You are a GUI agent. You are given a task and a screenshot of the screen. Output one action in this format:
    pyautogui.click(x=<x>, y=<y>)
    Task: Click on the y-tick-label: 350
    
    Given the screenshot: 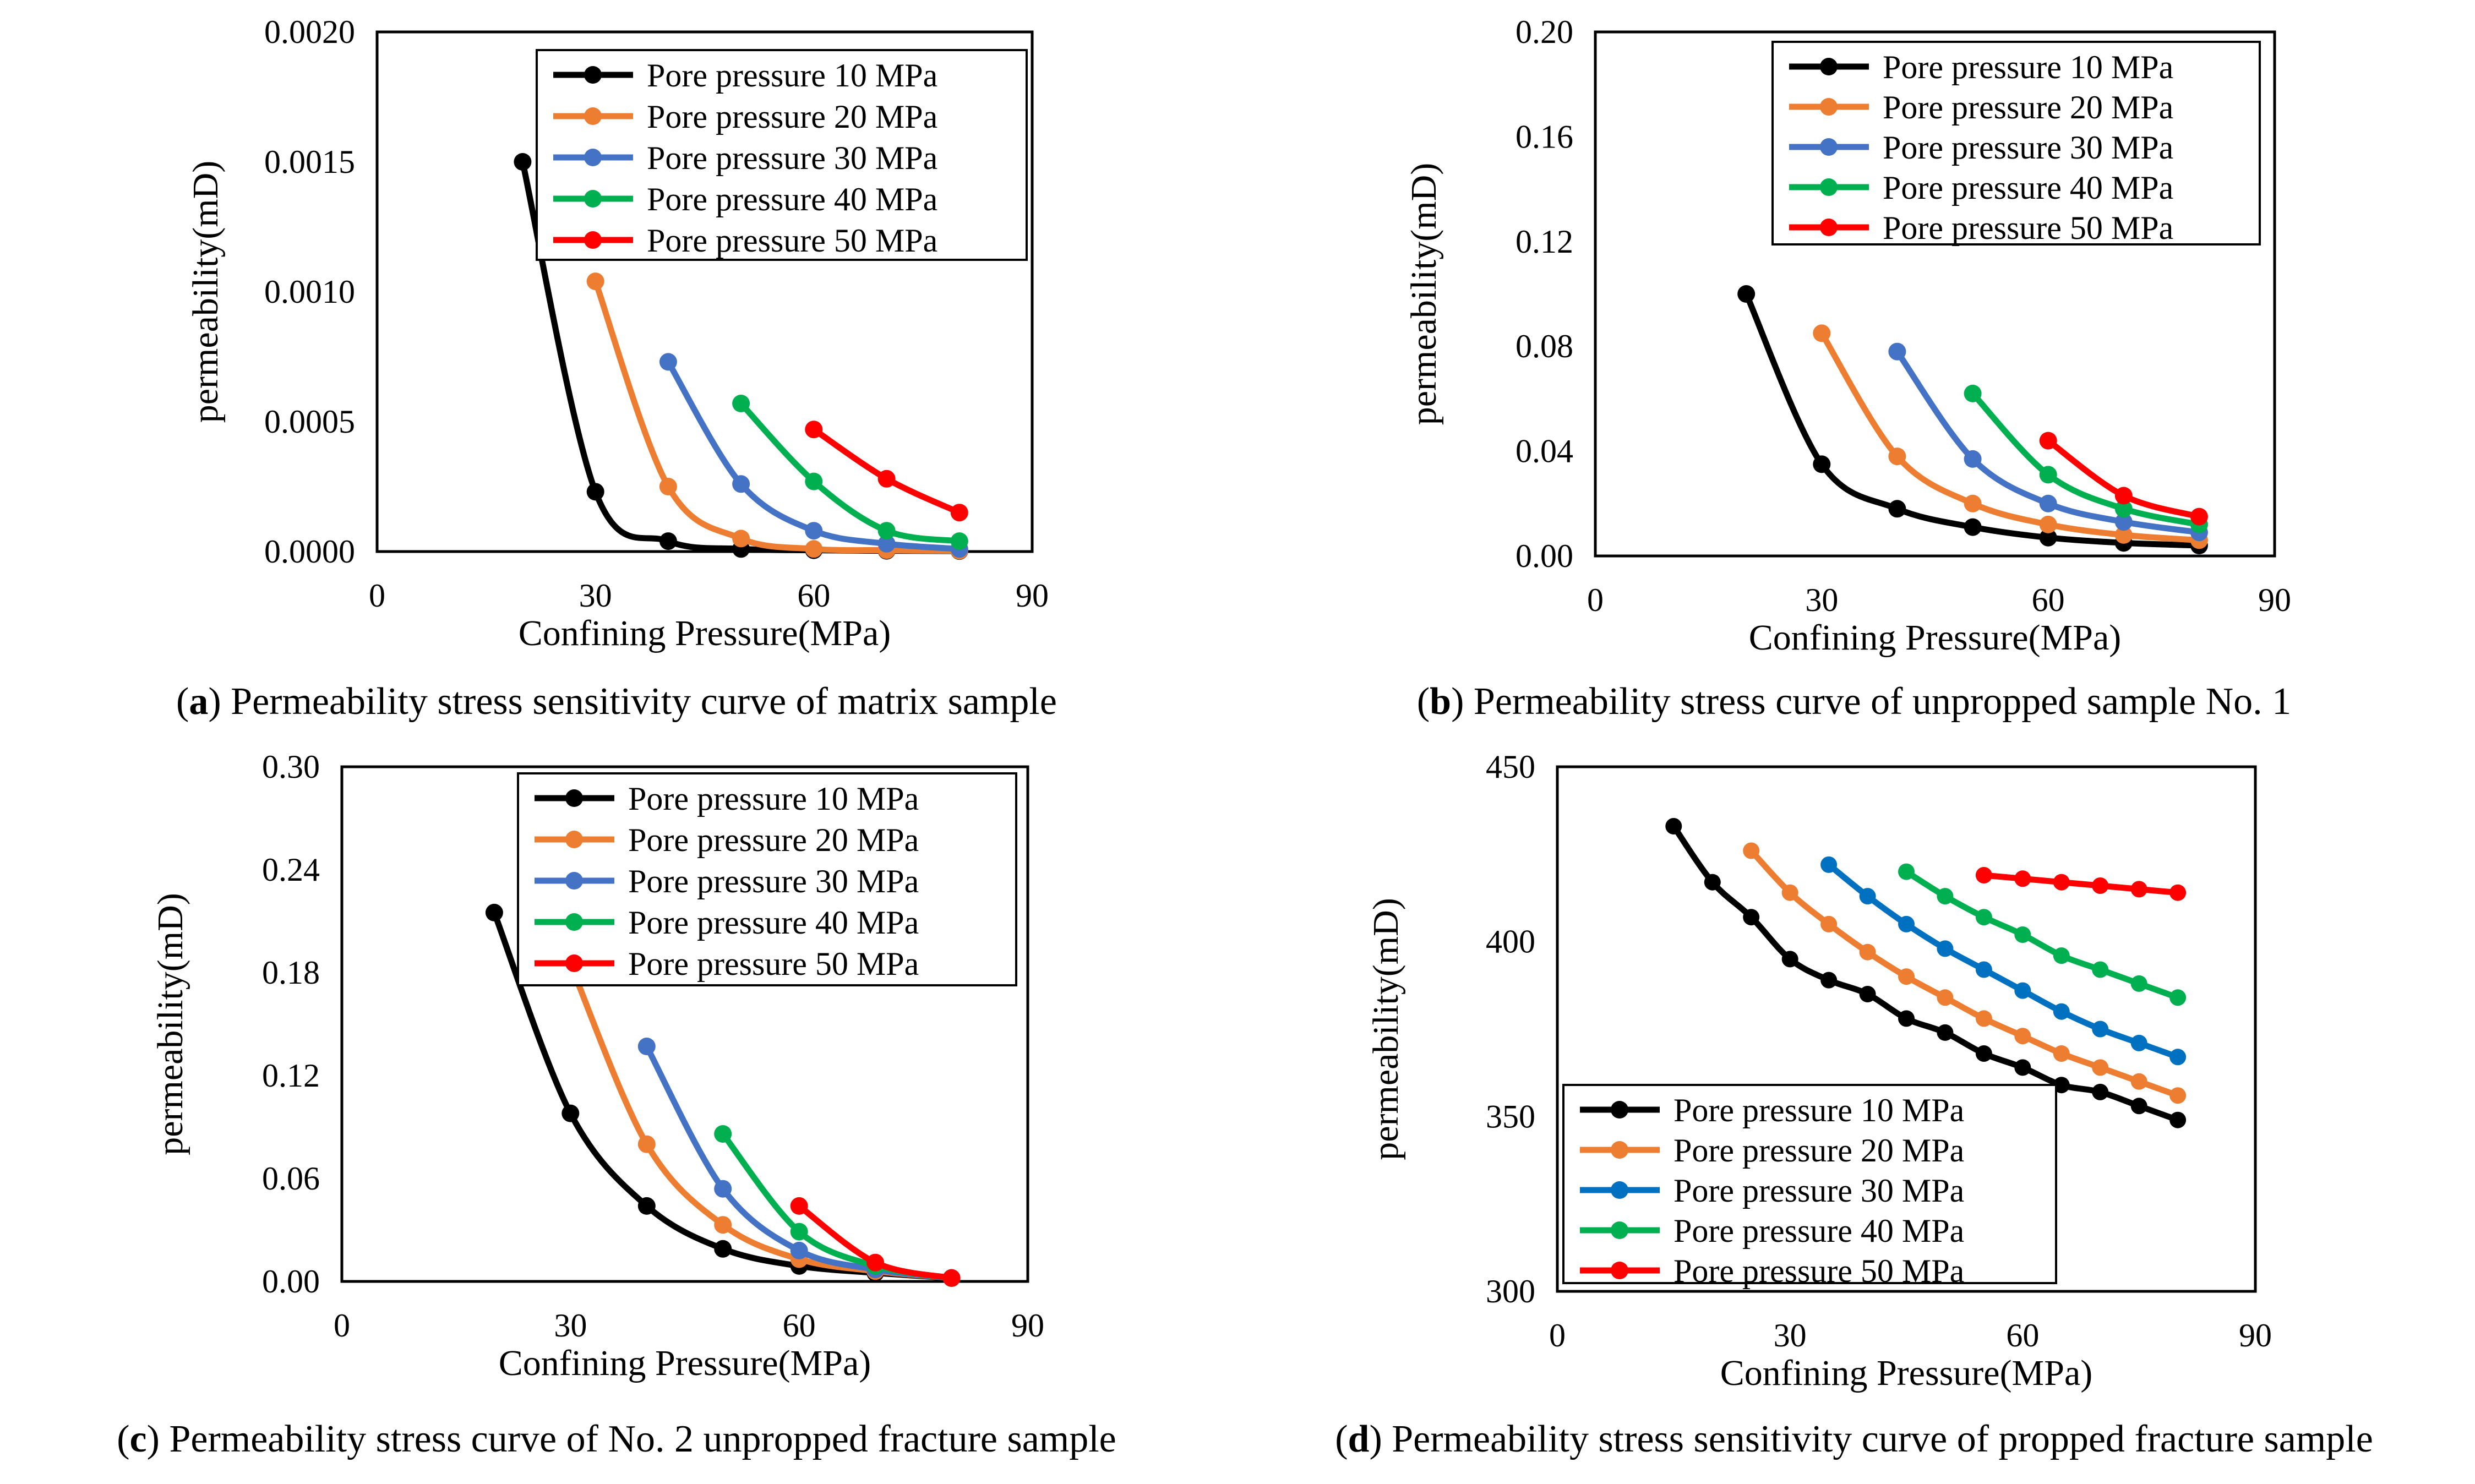 What is the action you would take?
    pyautogui.click(x=1511, y=1116)
    